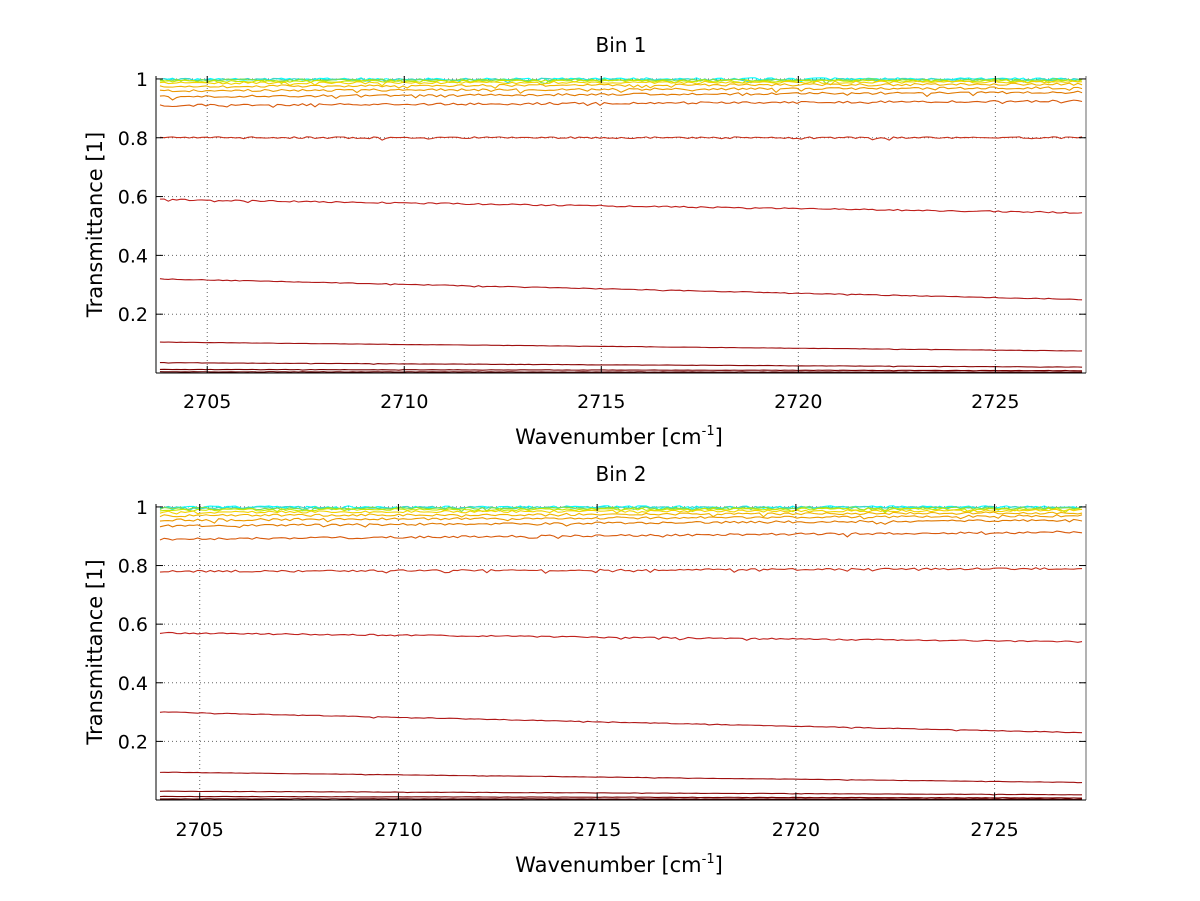 The height and width of the screenshot is (901, 1200). What do you see at coordinates (620, 45) in the screenshot?
I see `chart-title: Bin 1` at bounding box center [620, 45].